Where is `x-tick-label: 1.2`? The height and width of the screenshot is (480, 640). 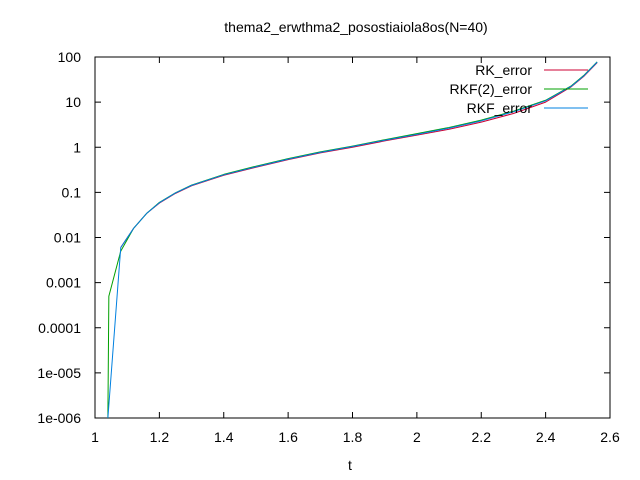
x-tick-label: 1.2 is located at coordinates (160, 437).